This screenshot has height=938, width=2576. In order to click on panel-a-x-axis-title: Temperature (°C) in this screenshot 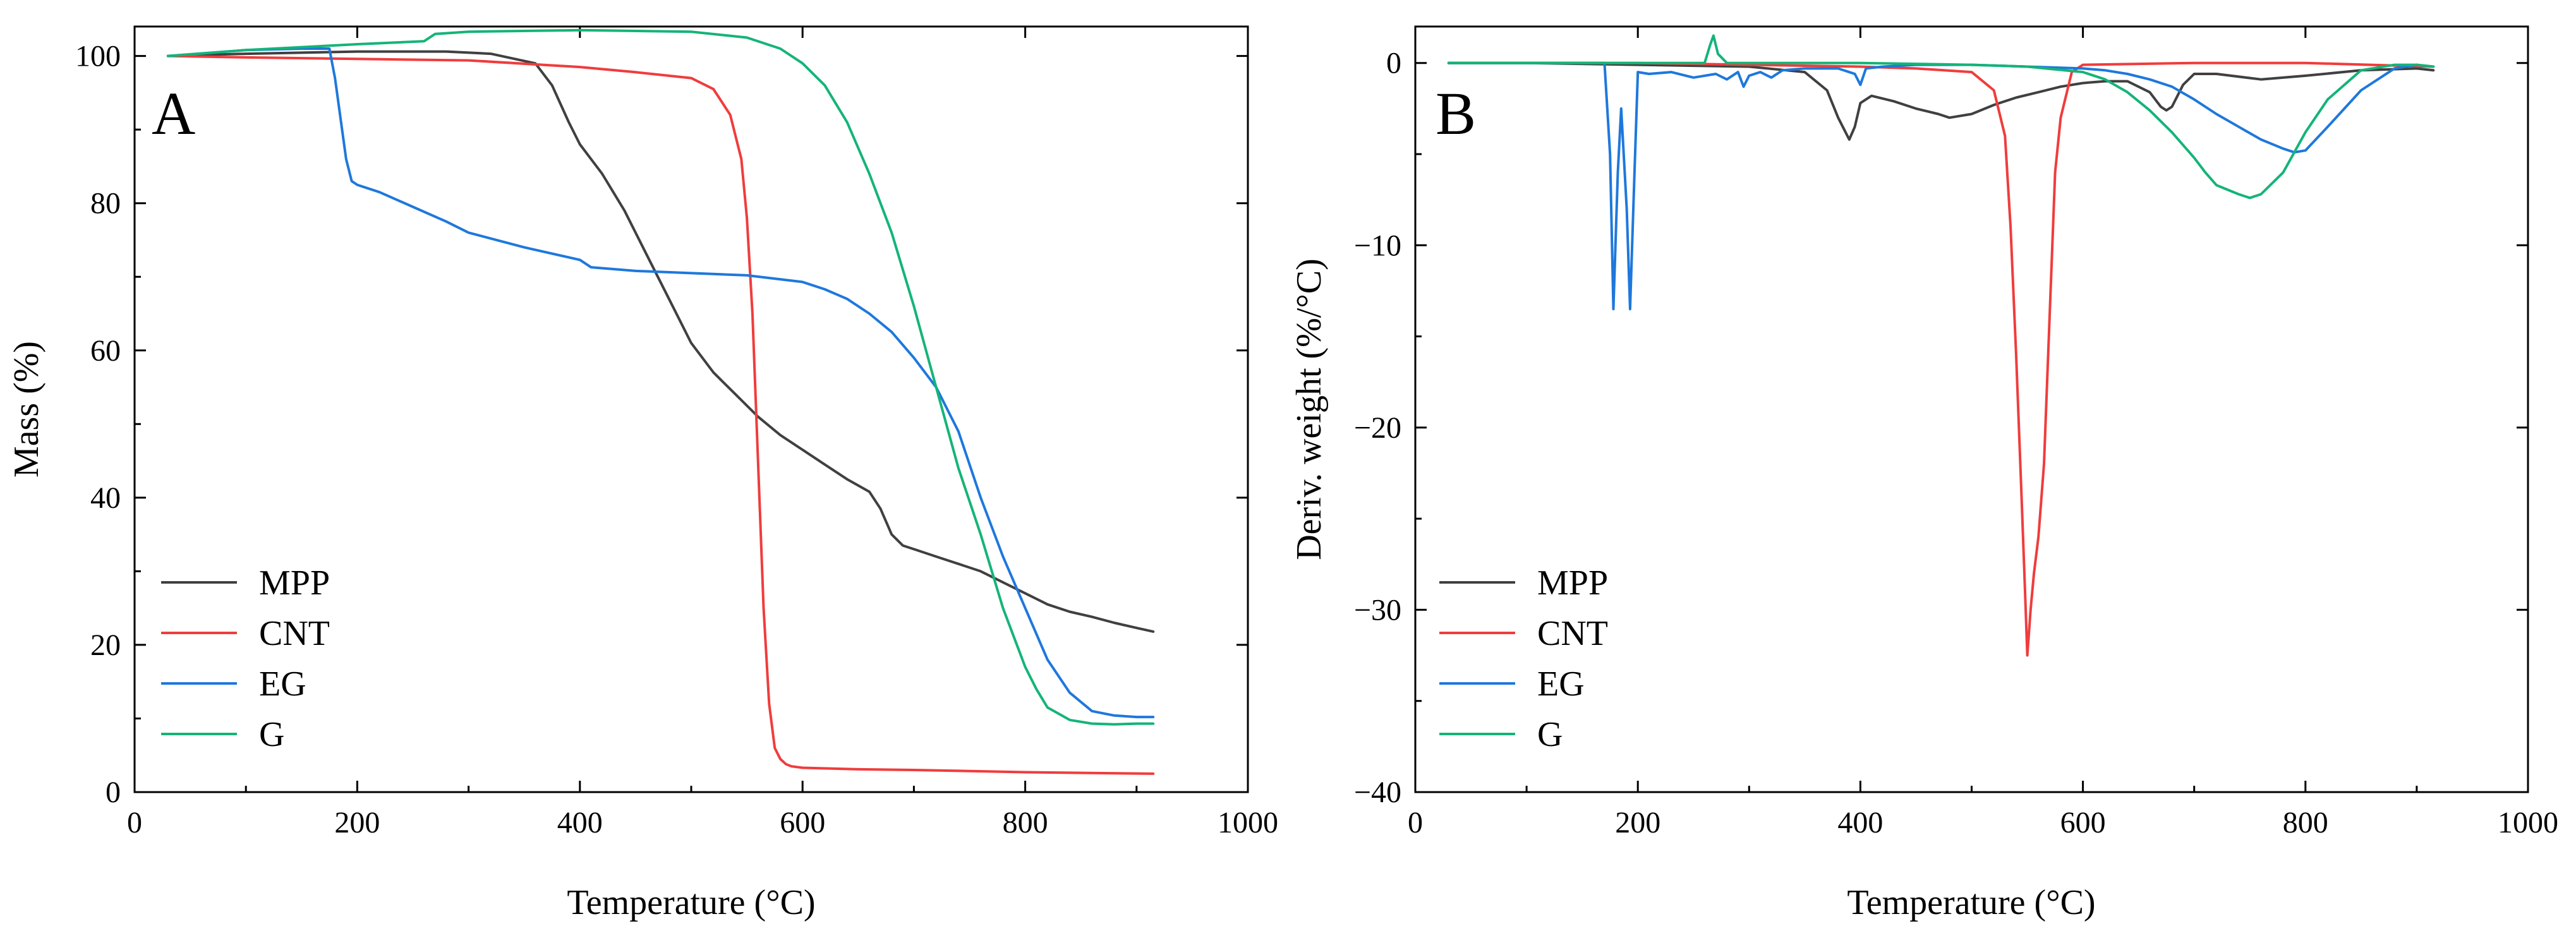, I will do `click(691, 902)`.